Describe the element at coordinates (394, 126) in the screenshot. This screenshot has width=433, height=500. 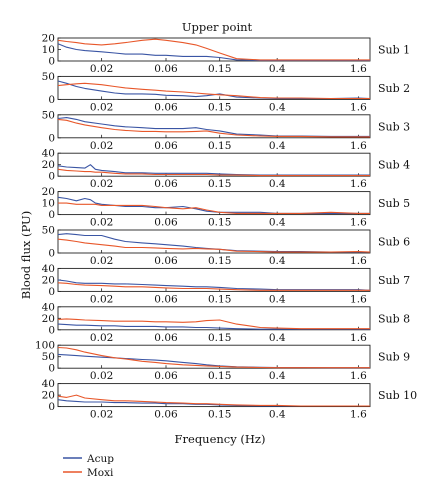
I see `subject-label: Sub 3` at that location.